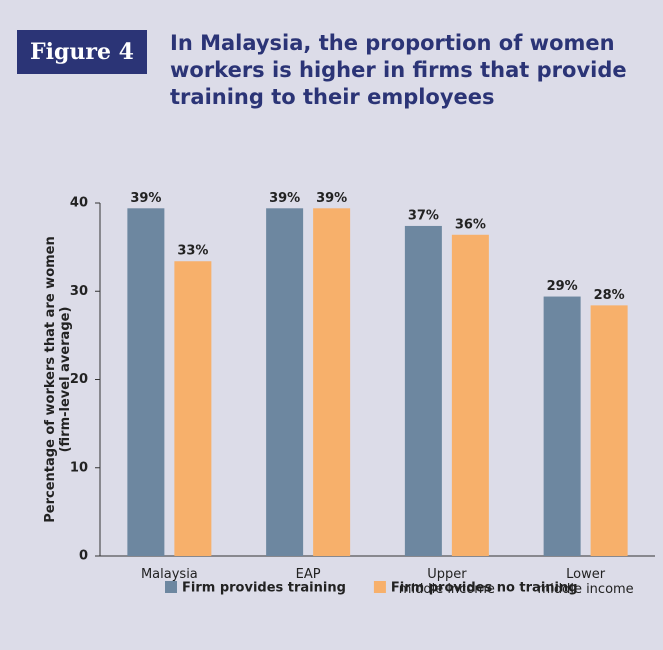  Describe the element at coordinates (79, 291) in the screenshot. I see `y-tick-label: 30` at that location.